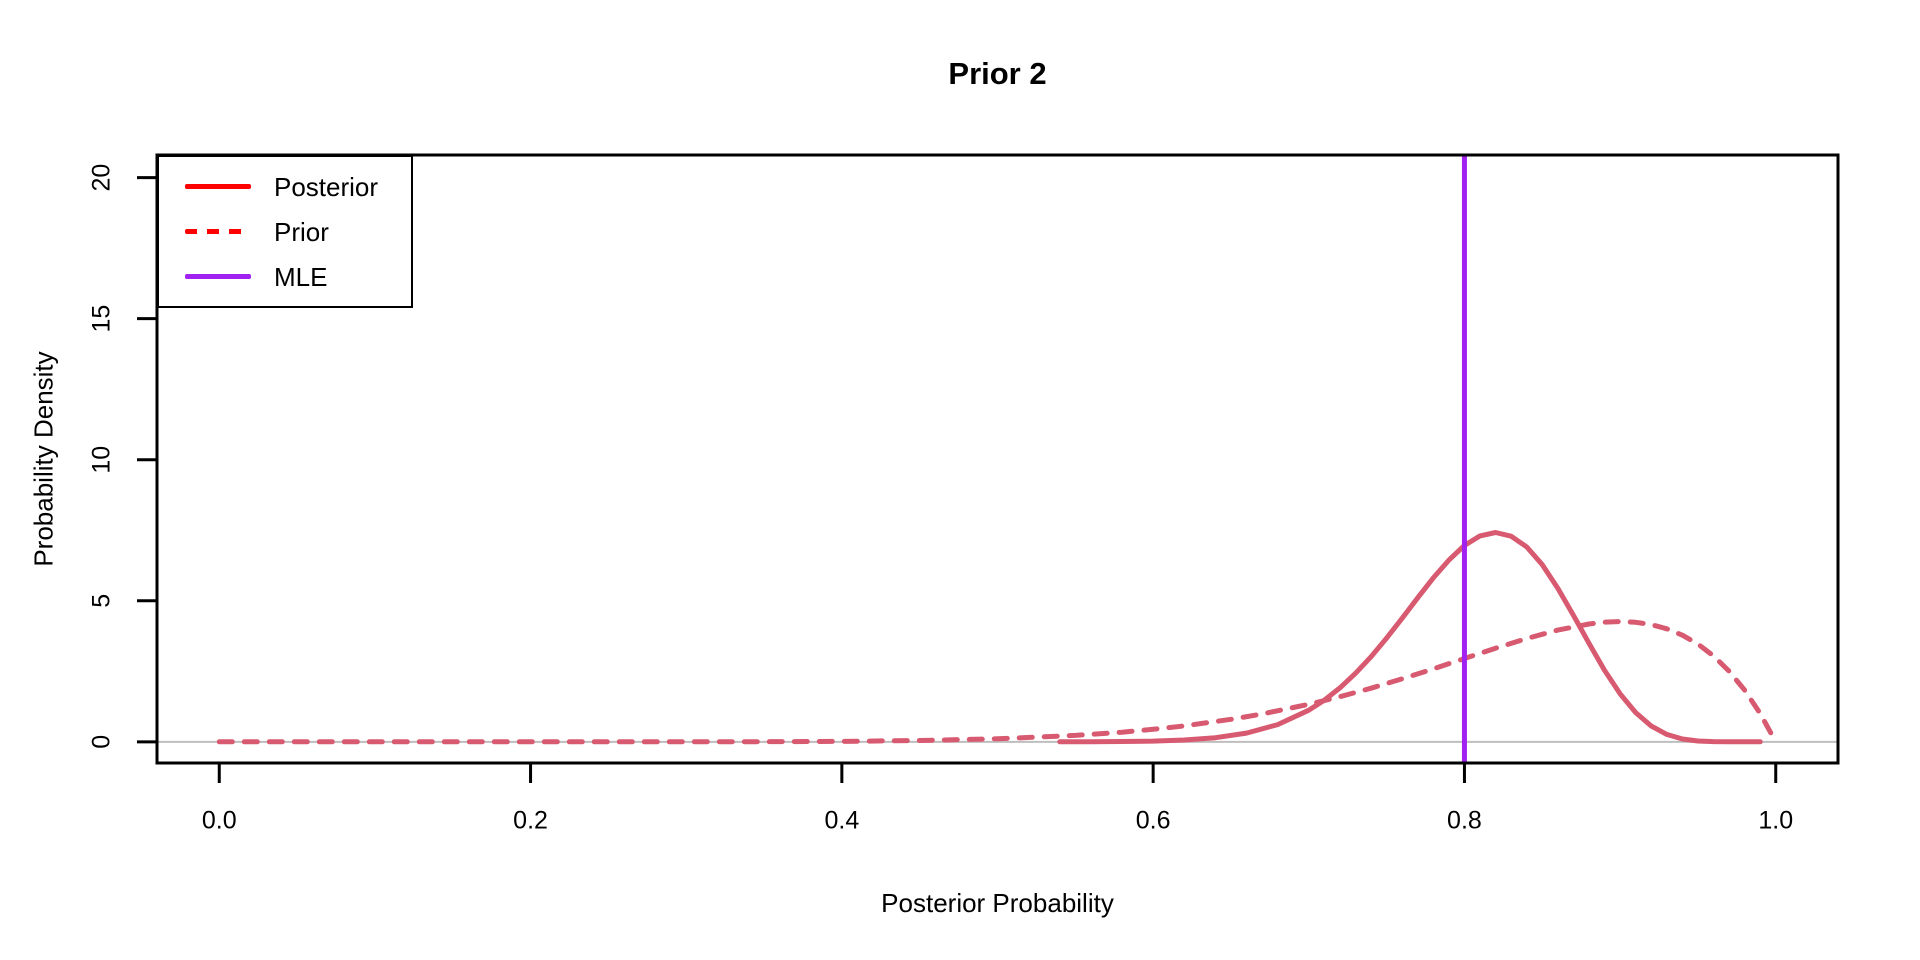  Describe the element at coordinates (218, 231) in the screenshot. I see `dashed-red-line-icon` at that location.